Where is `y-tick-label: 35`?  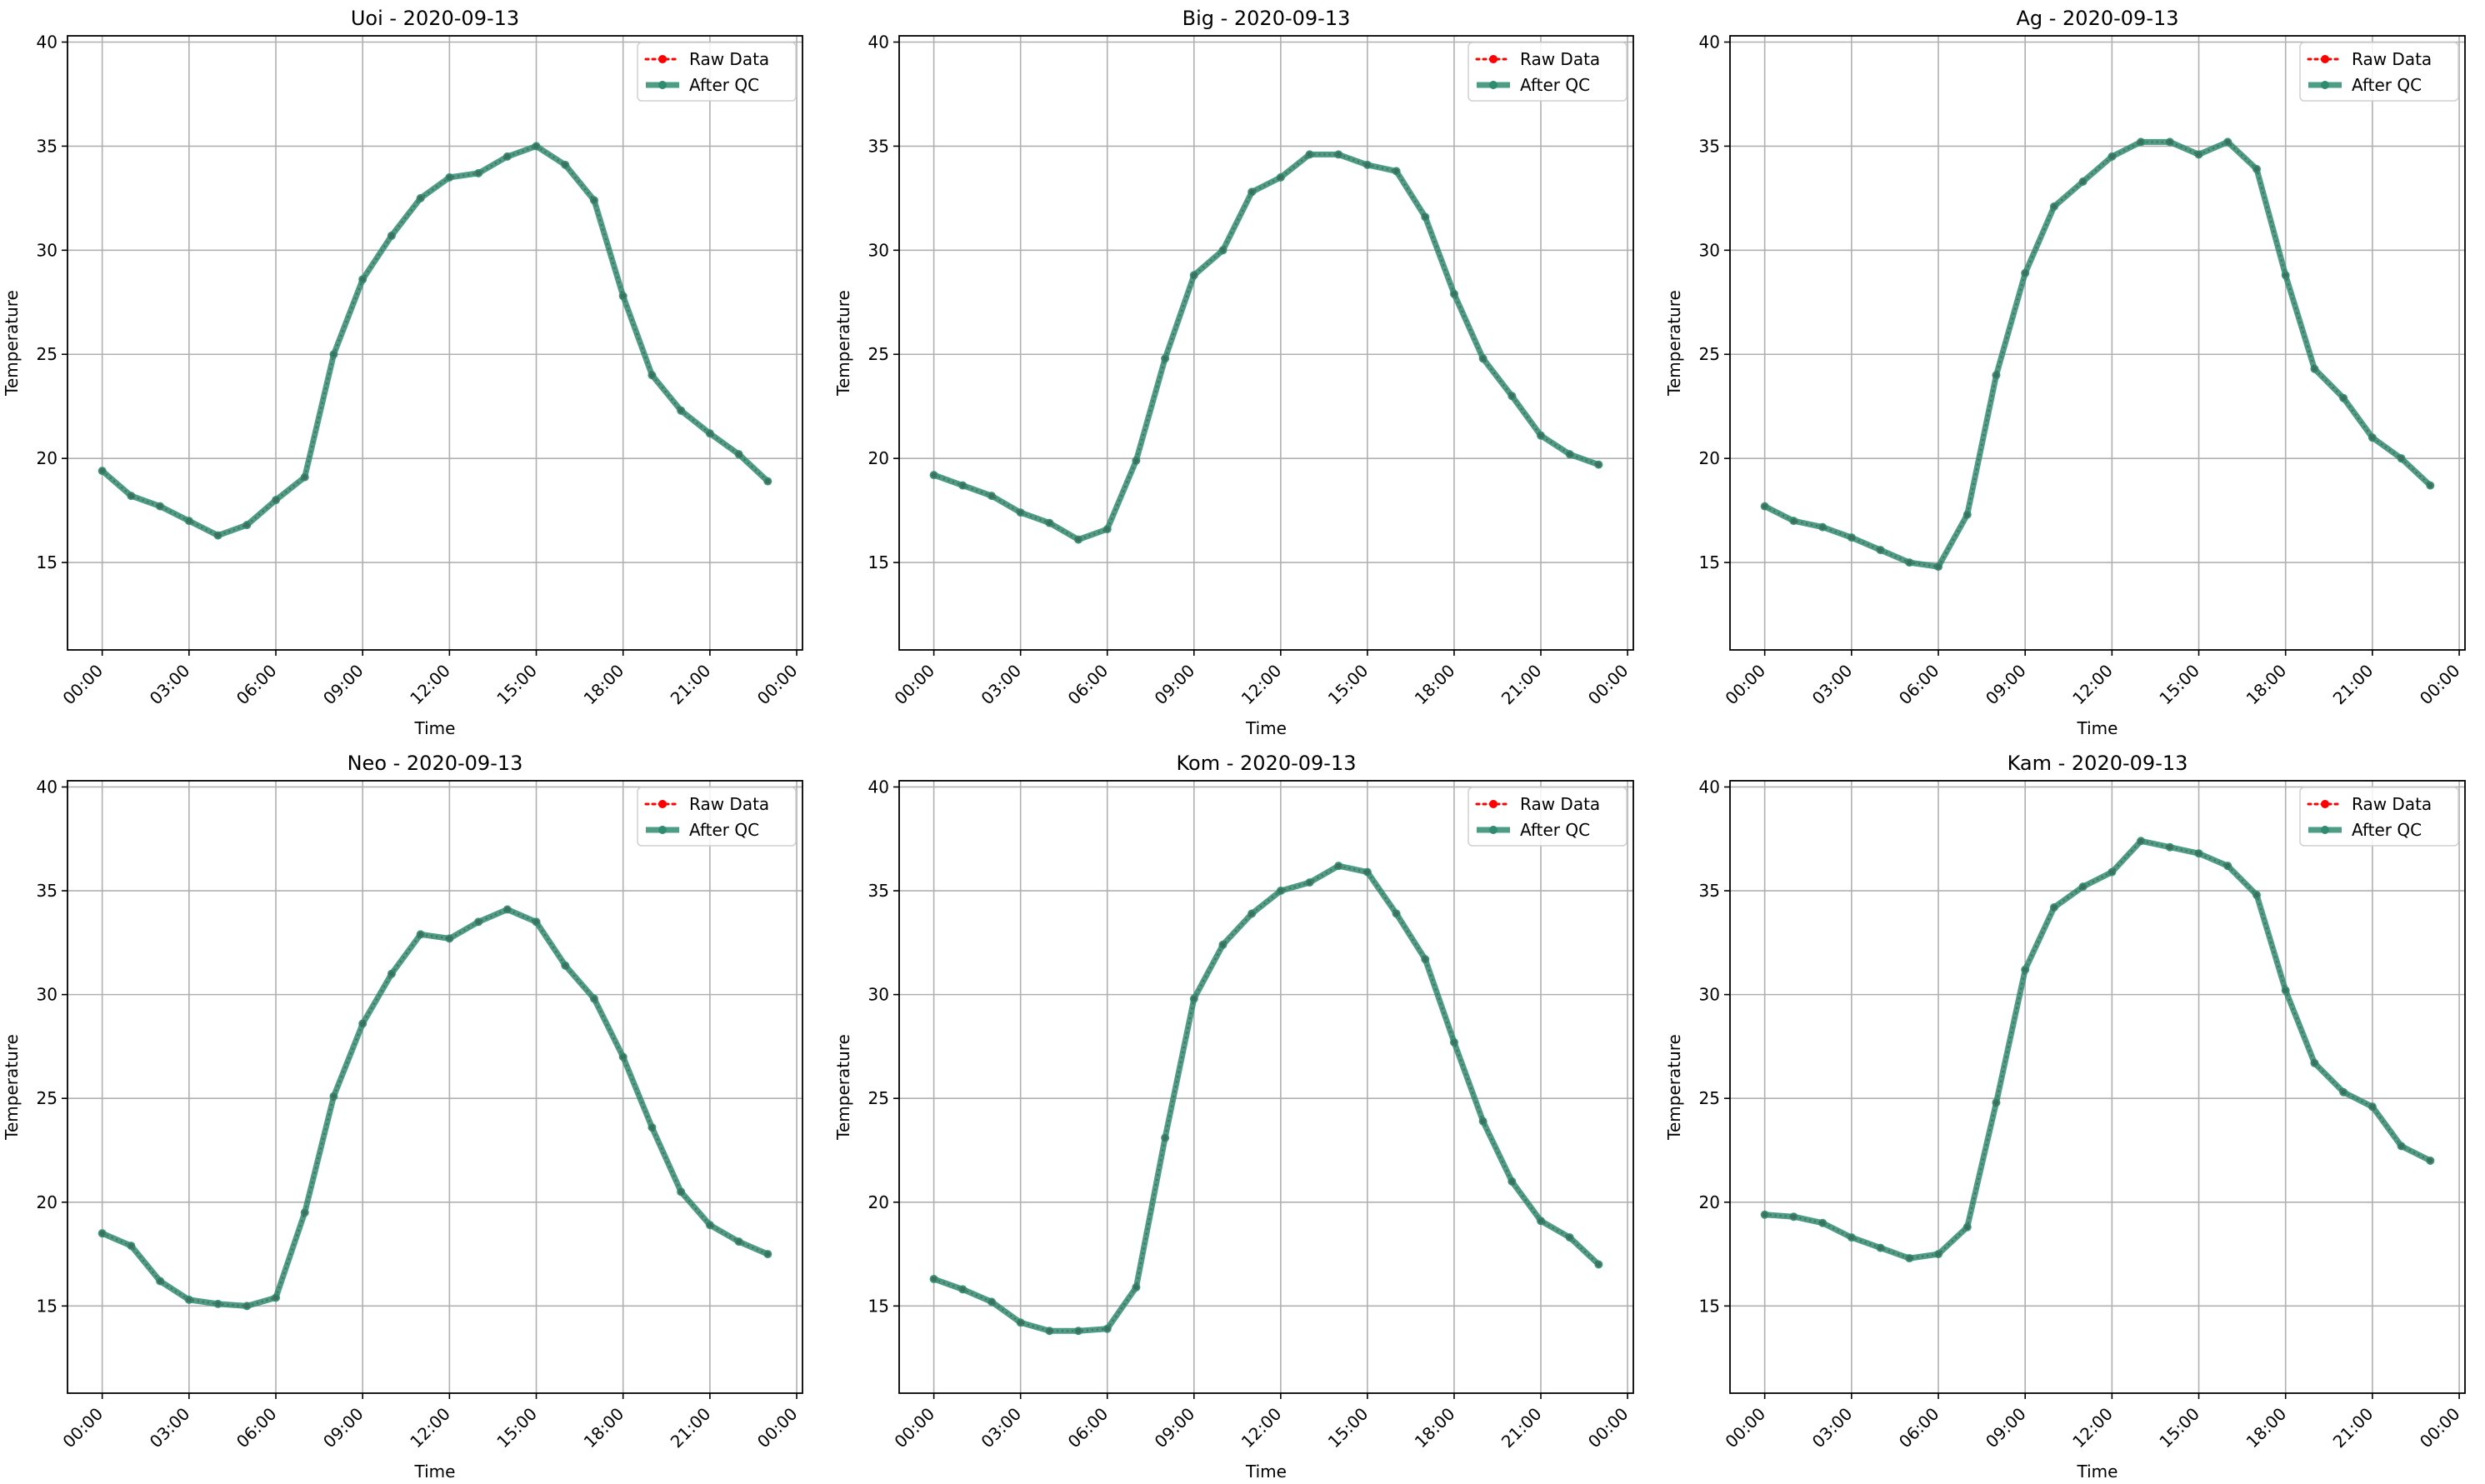
y-tick-label: 35 is located at coordinates (879, 891).